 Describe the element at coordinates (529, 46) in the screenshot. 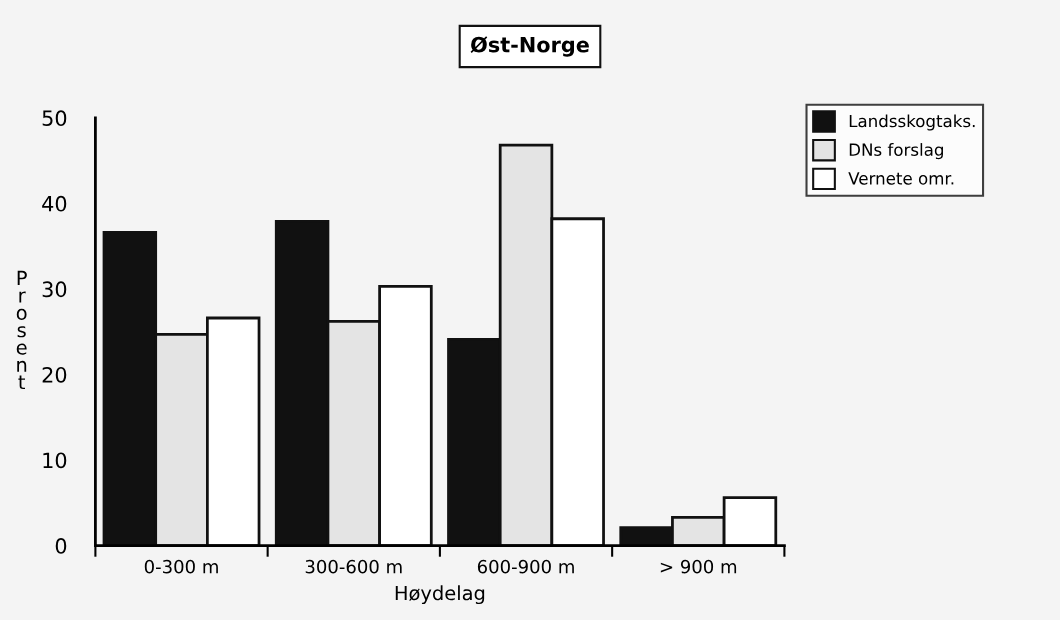

I see `chart-title: Øst-Norge` at that location.